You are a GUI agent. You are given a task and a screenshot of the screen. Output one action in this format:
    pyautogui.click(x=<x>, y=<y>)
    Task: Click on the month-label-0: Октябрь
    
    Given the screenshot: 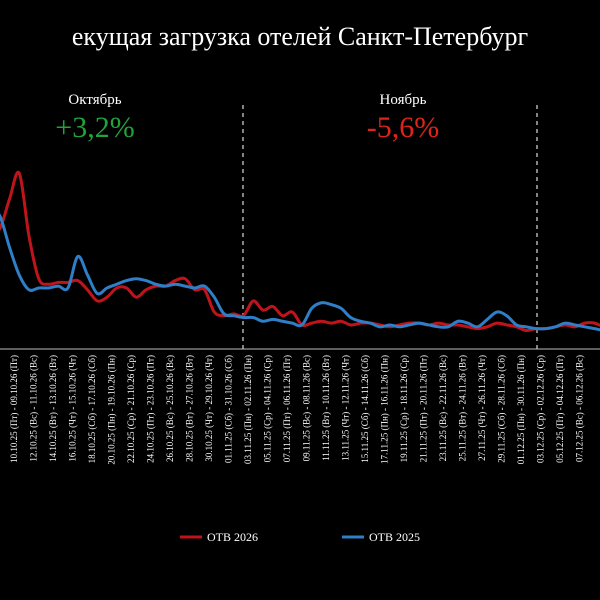 What is the action you would take?
    pyautogui.click(x=94, y=100)
    